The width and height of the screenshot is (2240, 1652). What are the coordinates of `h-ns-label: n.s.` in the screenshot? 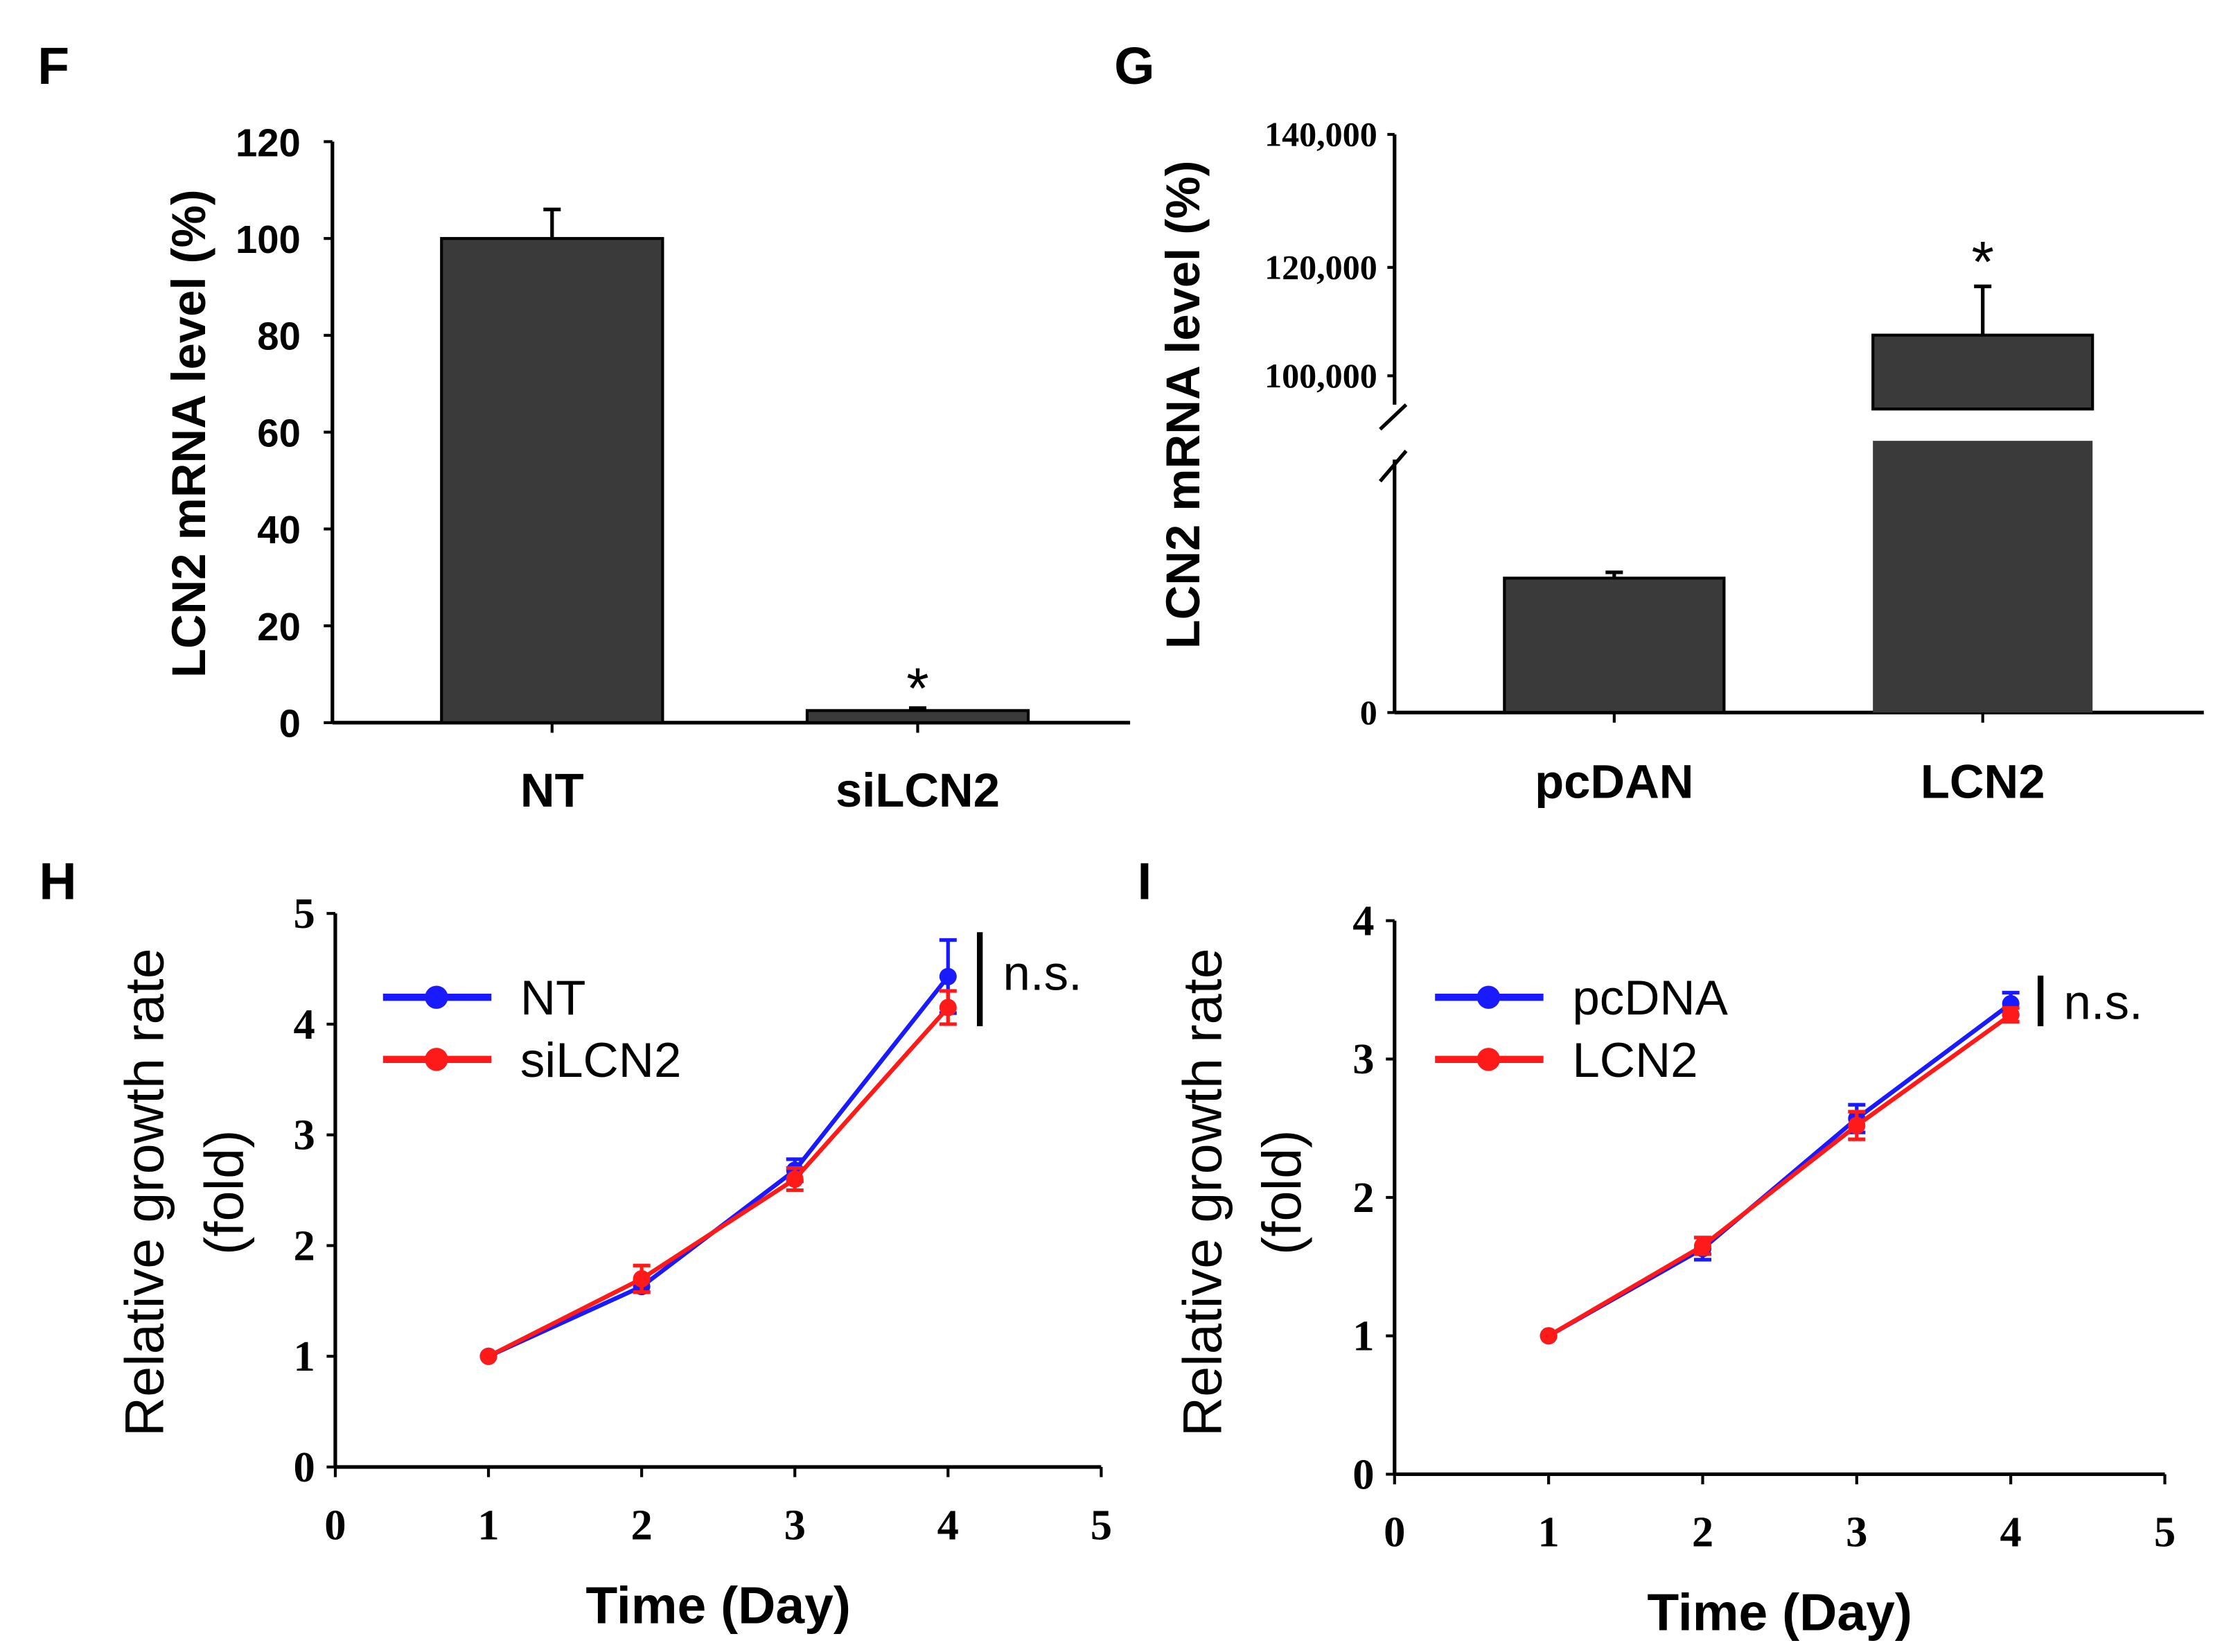 It's located at (1042, 974).